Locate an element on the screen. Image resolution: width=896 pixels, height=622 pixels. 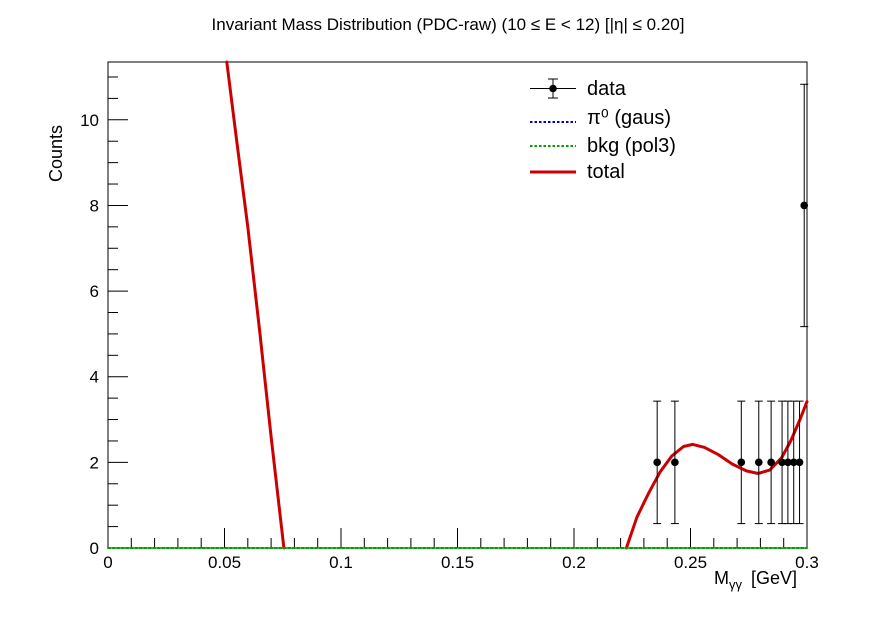
y-tick-label: 2 is located at coordinates (94, 462).